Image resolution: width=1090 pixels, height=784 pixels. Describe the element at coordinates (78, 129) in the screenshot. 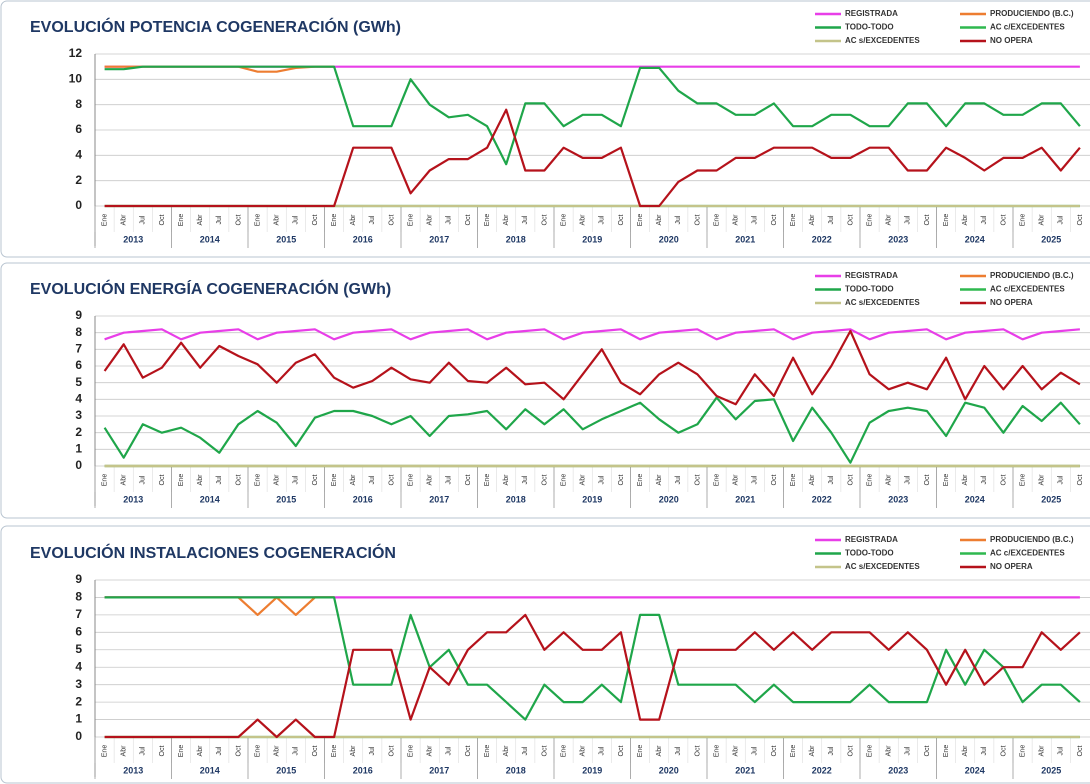

I see `y-tick-label: 6` at that location.